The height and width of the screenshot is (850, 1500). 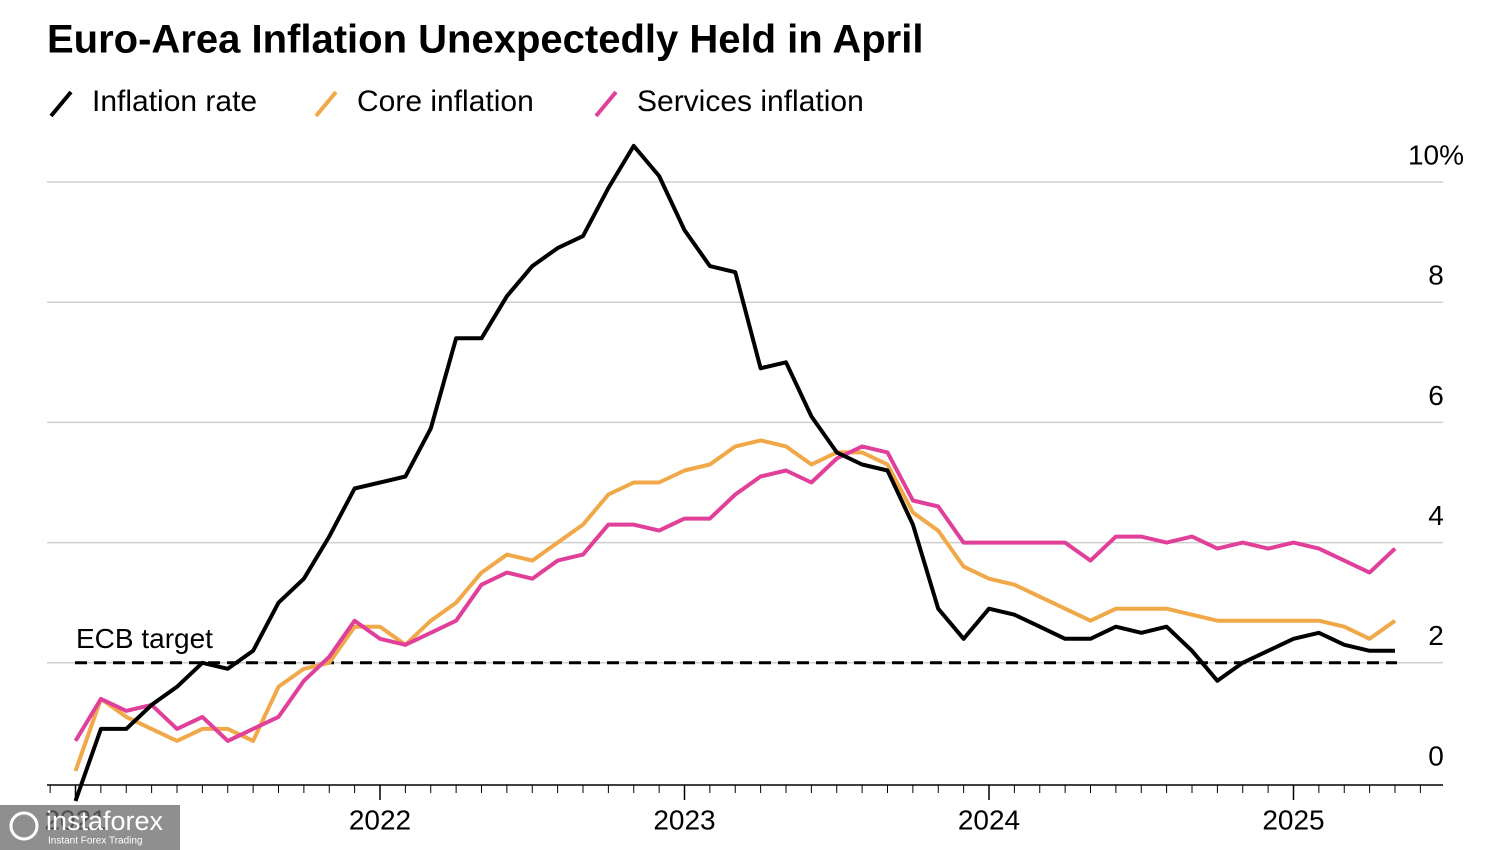 I want to click on watermark-icon, so click(x=24, y=826).